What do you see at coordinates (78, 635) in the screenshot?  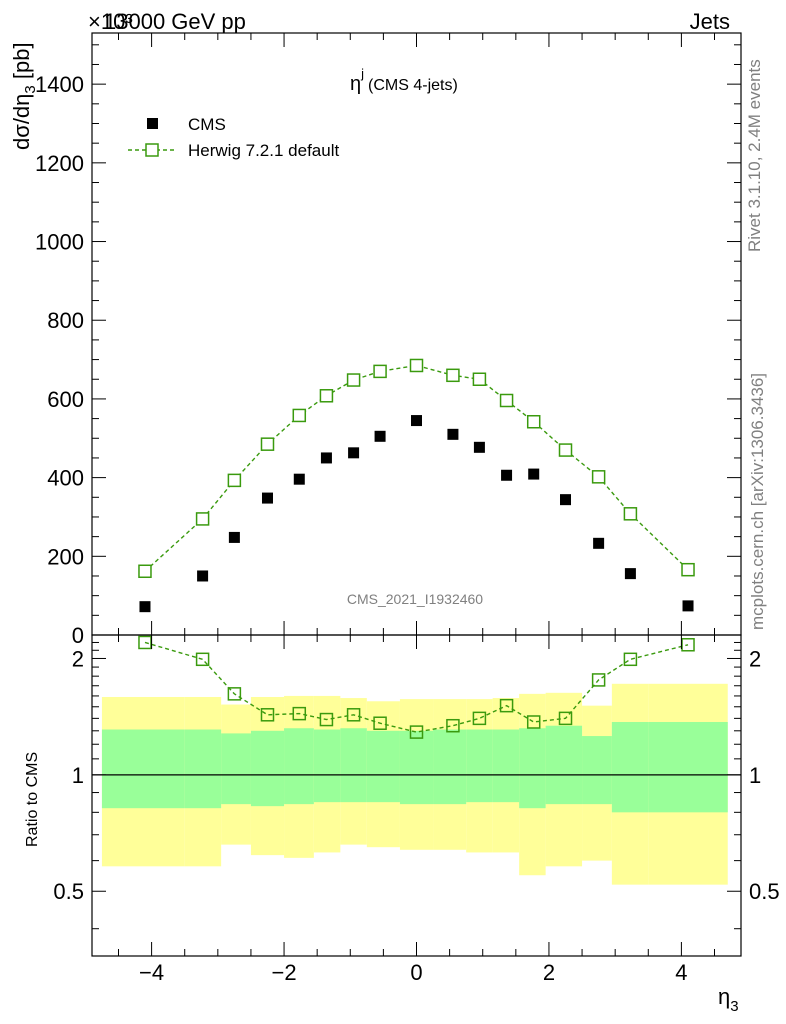 I see `y-tick-label: 0` at bounding box center [78, 635].